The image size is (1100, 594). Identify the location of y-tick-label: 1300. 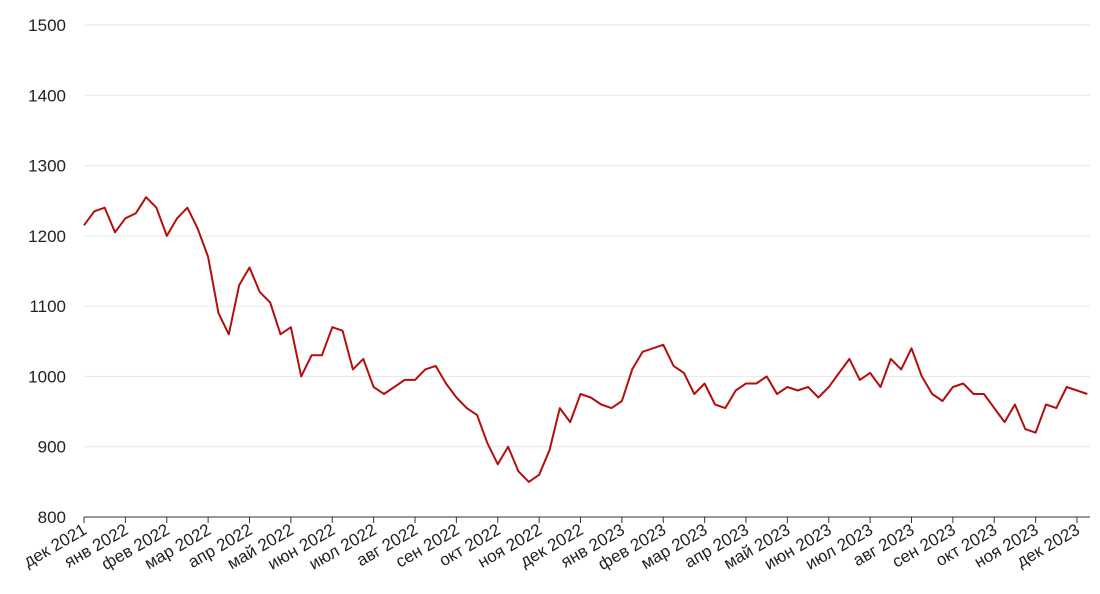
(47, 166).